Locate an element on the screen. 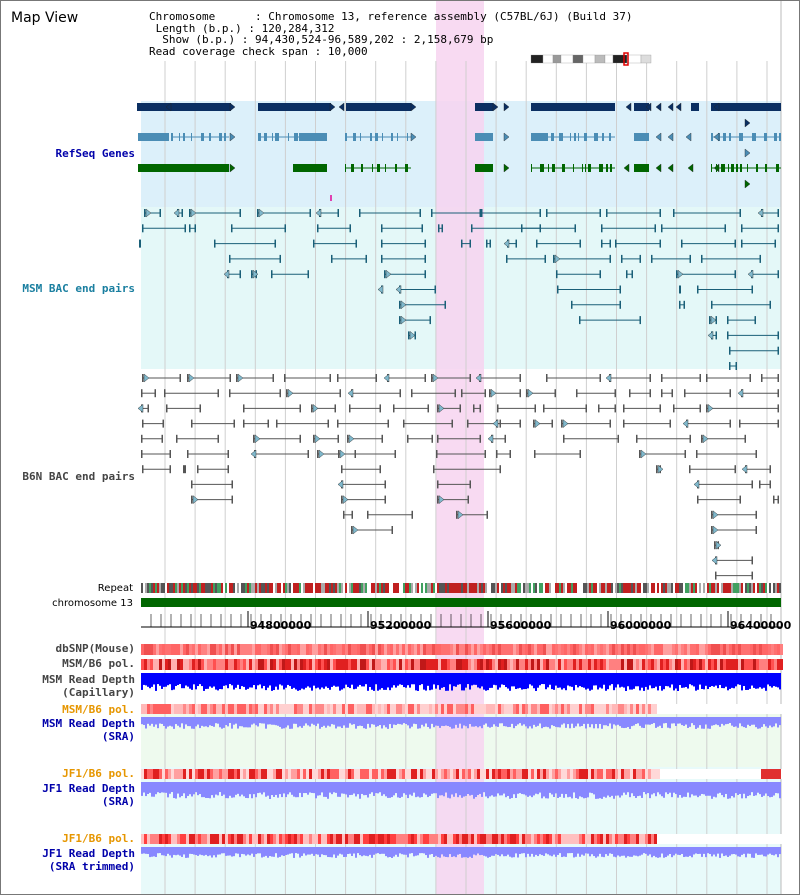 The image size is (800, 895). track-label-msm-b6-pol-1: MSM/B6 pol. is located at coordinates (98, 663).